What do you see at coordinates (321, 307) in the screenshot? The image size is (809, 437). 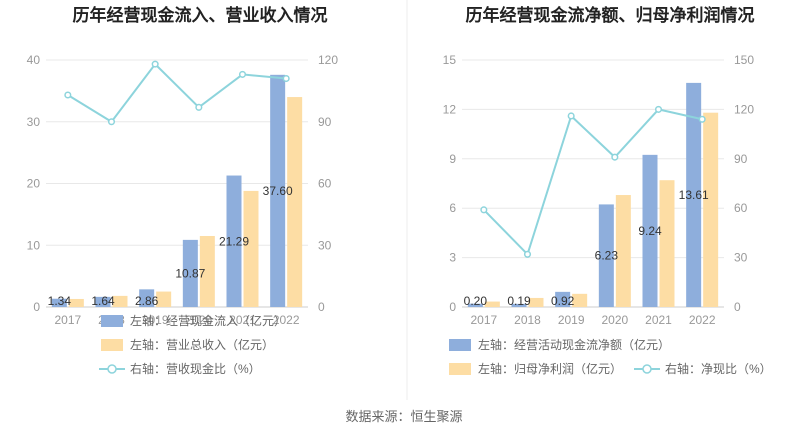 I see `chart-1-ytick-right: 0` at bounding box center [321, 307].